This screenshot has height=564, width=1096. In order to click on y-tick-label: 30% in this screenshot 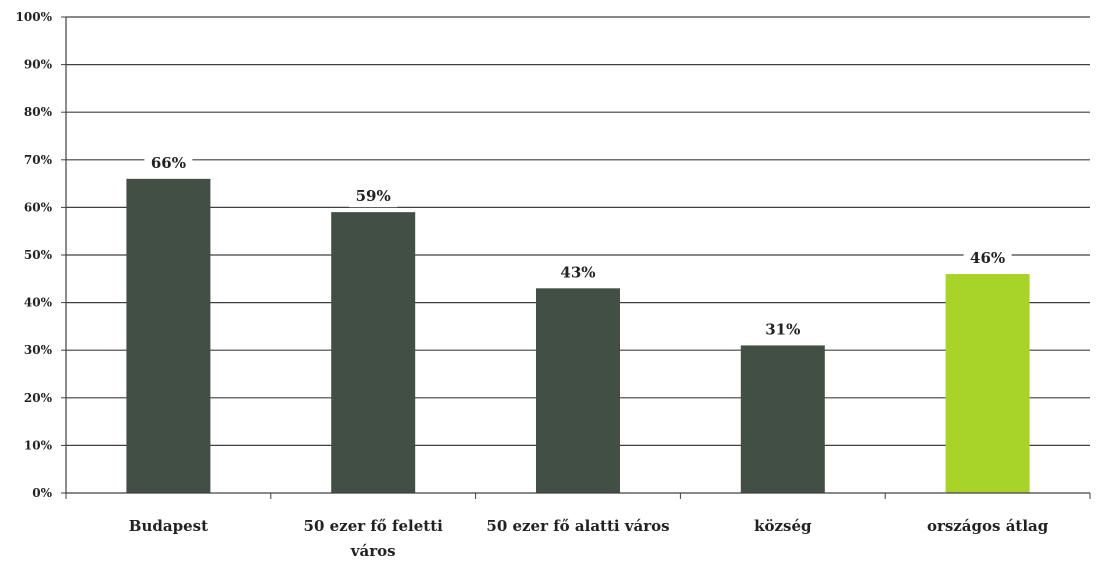, I will do `click(38, 350)`.